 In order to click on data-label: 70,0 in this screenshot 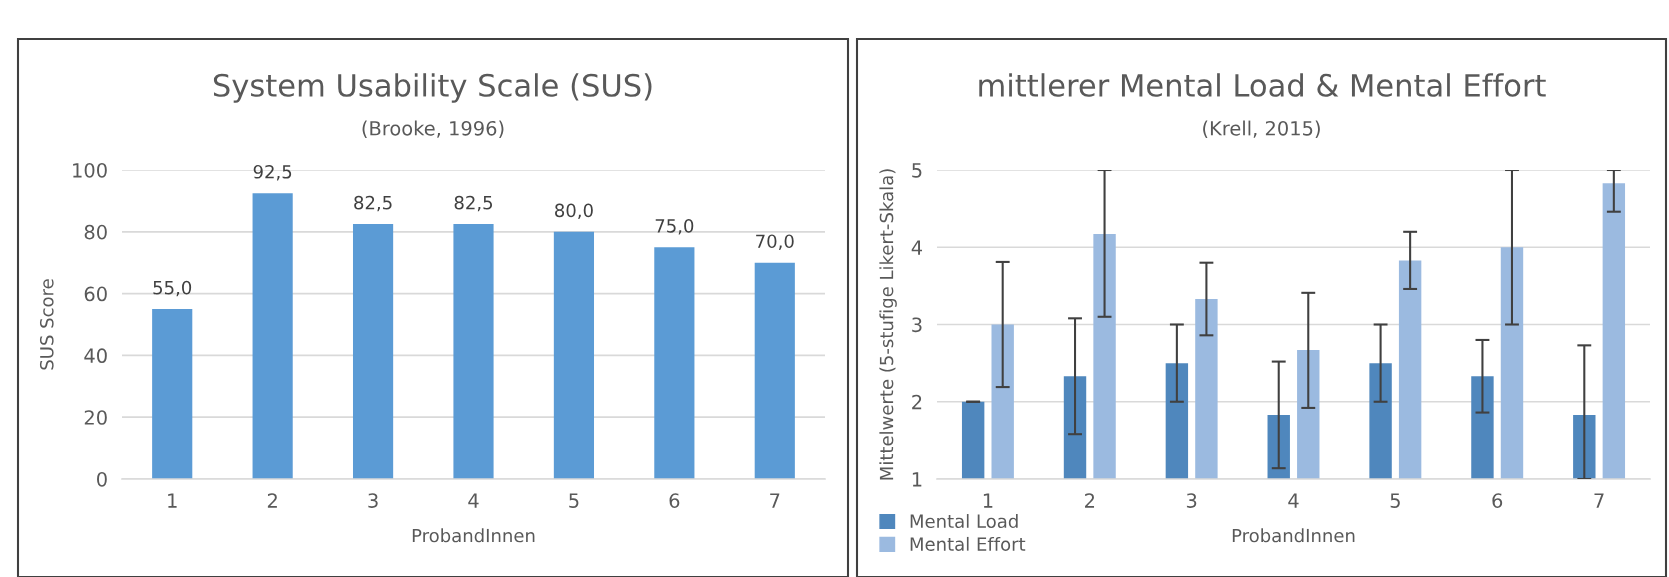, I will do `click(775, 242)`.